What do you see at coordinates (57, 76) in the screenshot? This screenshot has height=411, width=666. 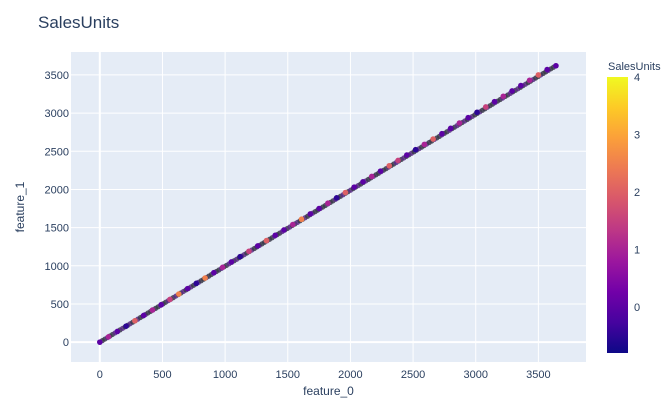 I see `y-tick-label: 3500` at bounding box center [57, 76].